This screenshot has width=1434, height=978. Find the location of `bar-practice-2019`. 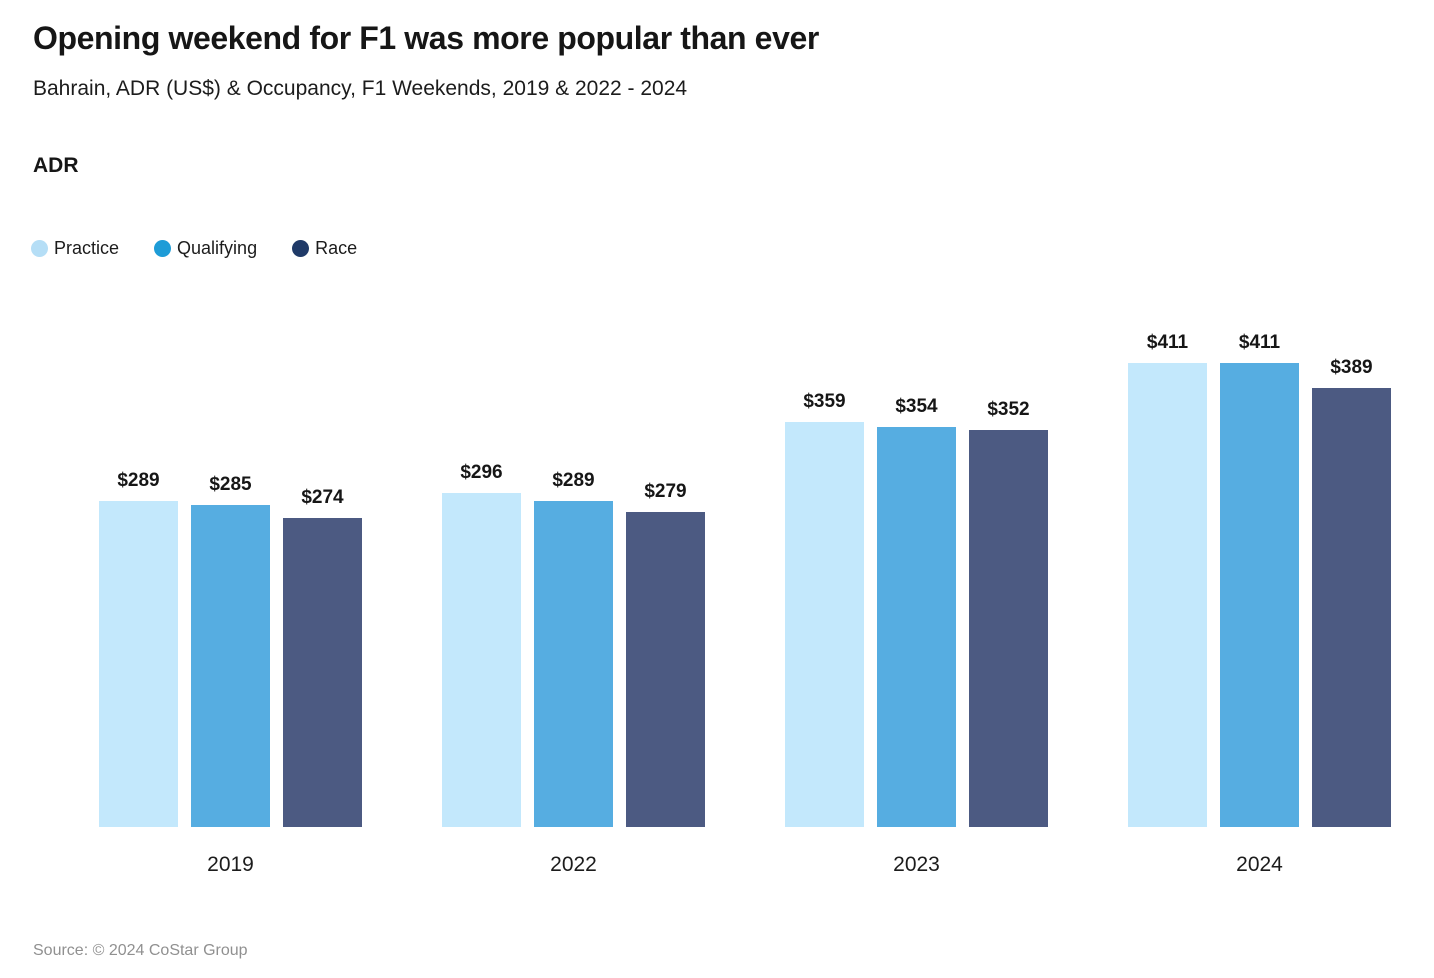

bar-practice-2019 is located at coordinates (138, 664).